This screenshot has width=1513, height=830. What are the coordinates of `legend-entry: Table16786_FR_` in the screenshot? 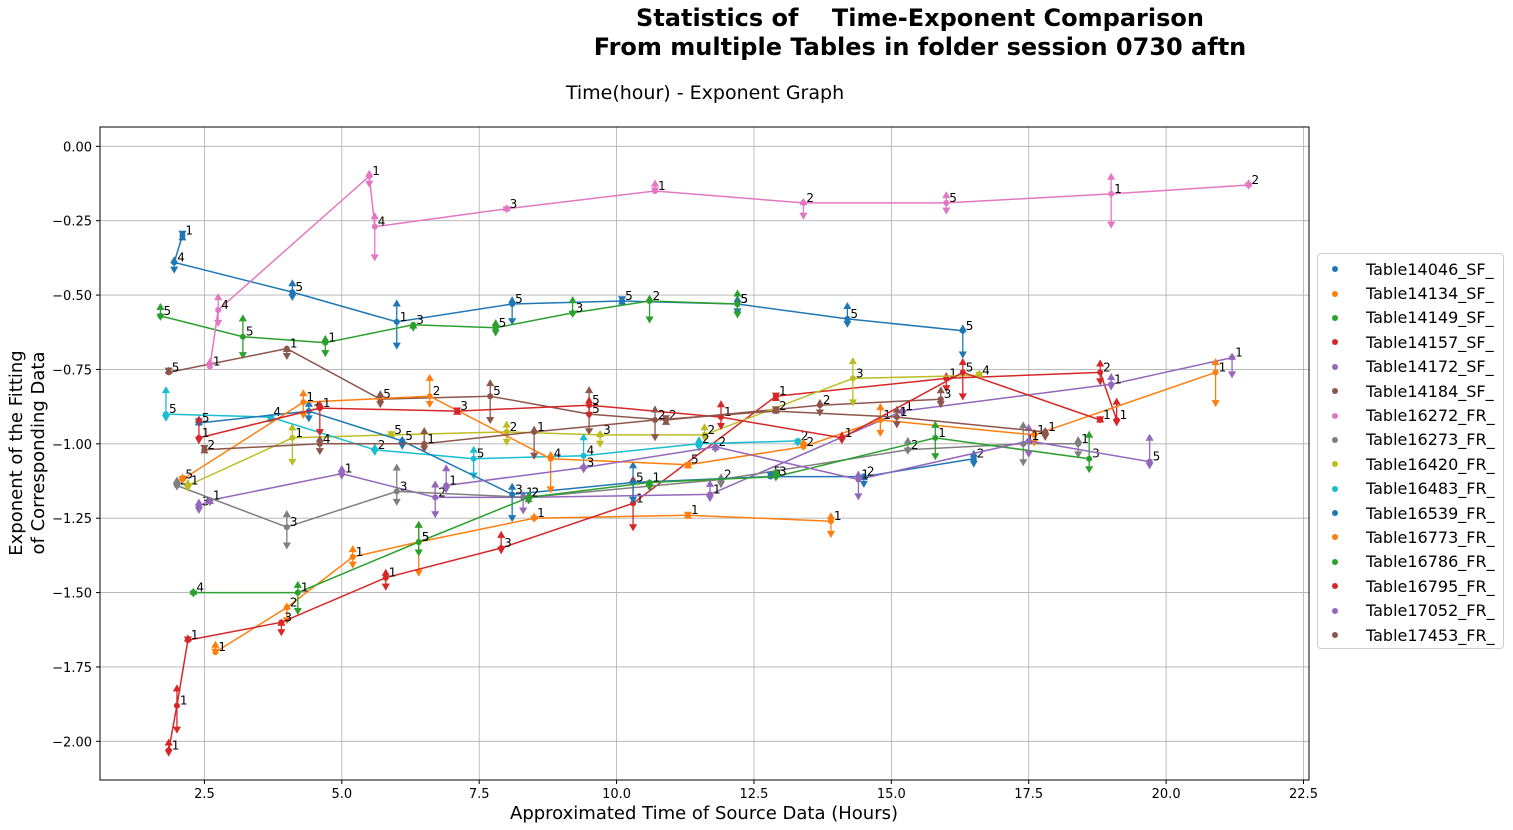 It's located at (1410, 562).